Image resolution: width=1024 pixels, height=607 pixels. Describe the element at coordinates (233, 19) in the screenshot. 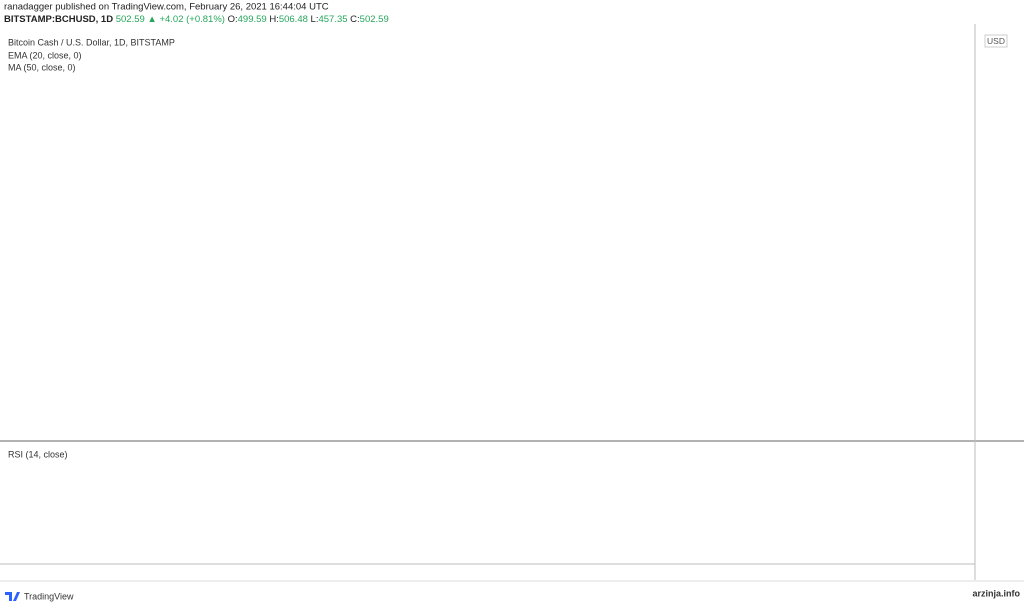

I see `ohlc-label: O:` at that location.